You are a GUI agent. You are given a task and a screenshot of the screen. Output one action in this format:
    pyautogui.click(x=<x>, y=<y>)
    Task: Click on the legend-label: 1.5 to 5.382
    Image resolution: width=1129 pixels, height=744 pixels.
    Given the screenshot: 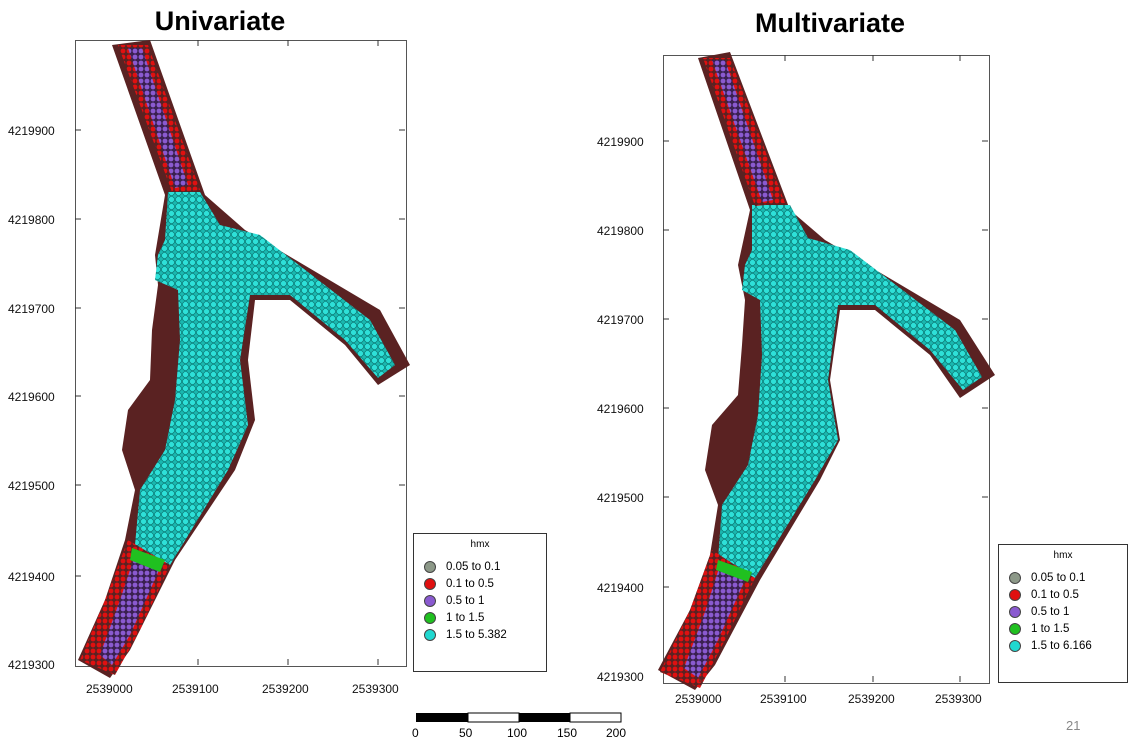 What is the action you would take?
    pyautogui.click(x=476, y=634)
    